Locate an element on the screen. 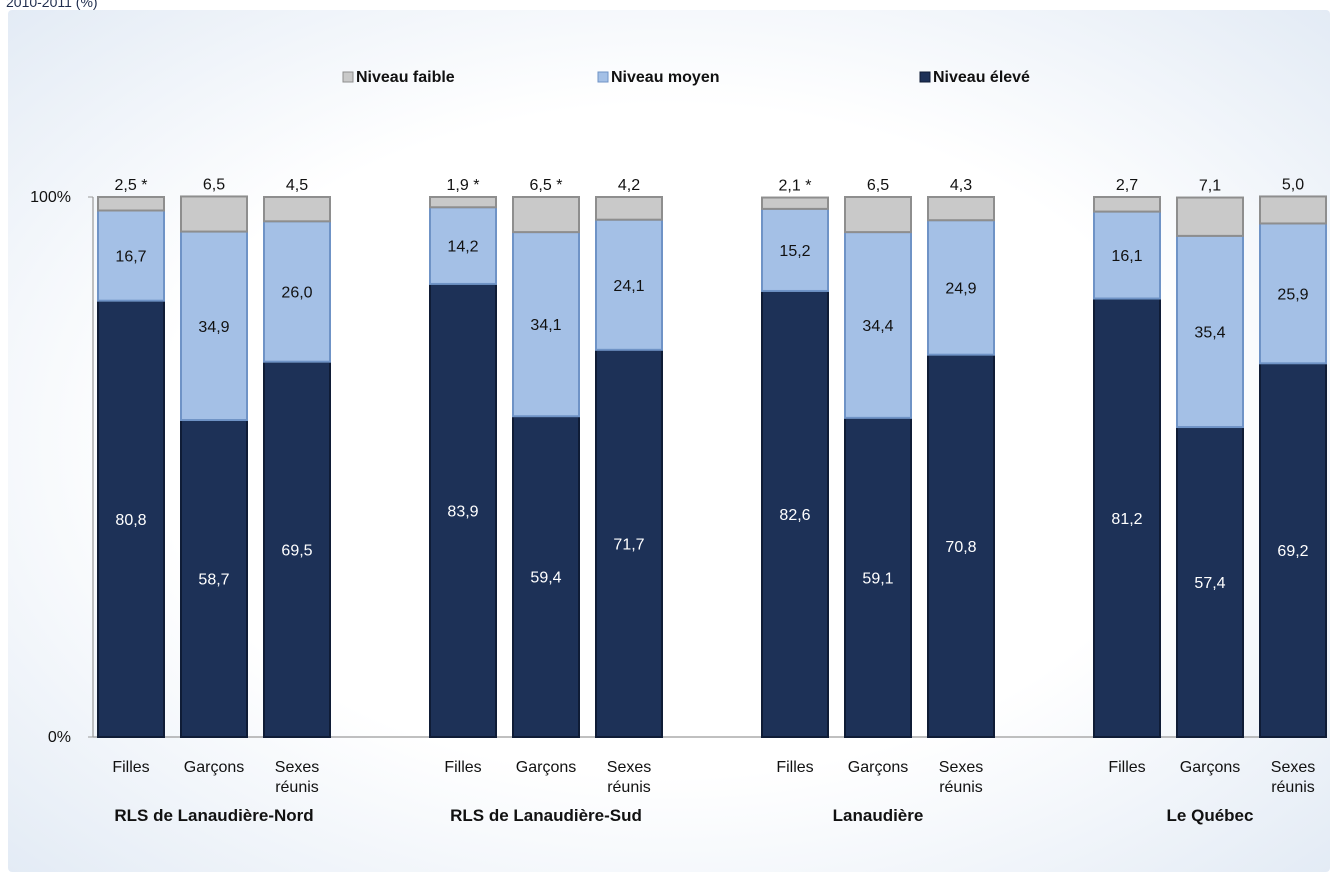 Image resolution: width=1338 pixels, height=884 pixels. group-label: RLS de Lanaudière-Sud is located at coordinates (546, 815).